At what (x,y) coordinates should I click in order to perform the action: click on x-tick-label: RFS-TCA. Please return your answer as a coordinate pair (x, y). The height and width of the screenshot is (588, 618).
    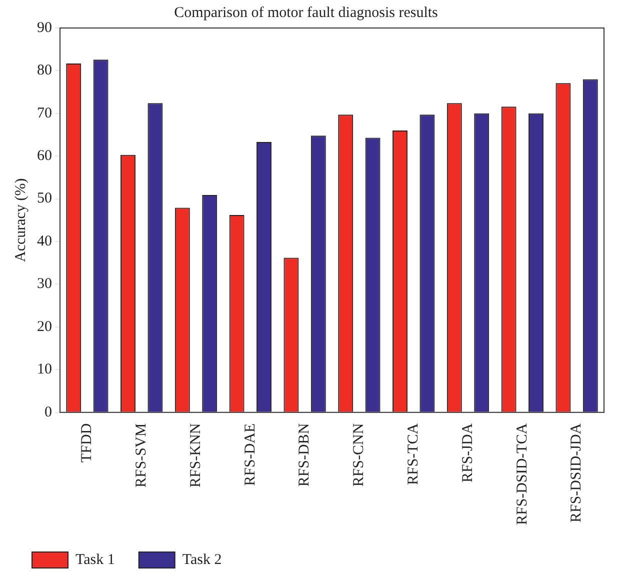
    Looking at the image, I should click on (414, 454).